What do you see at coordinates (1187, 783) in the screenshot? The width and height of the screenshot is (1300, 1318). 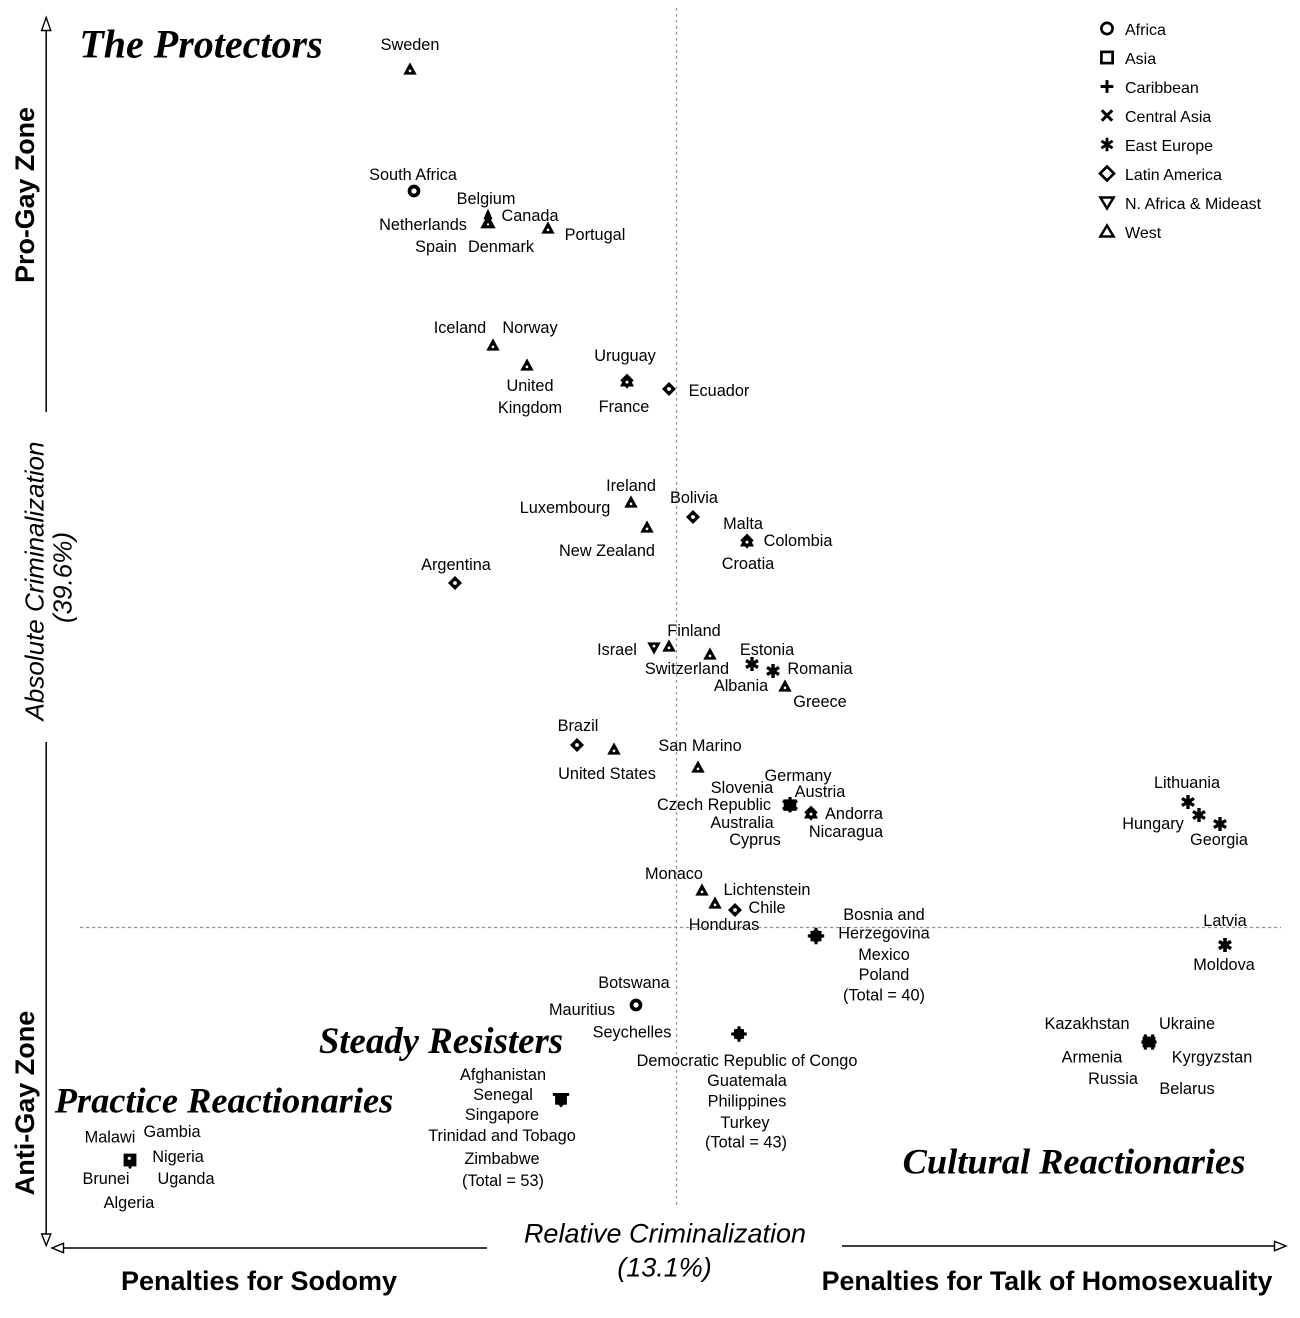 I see `svg-text: Lithuania` at bounding box center [1187, 783].